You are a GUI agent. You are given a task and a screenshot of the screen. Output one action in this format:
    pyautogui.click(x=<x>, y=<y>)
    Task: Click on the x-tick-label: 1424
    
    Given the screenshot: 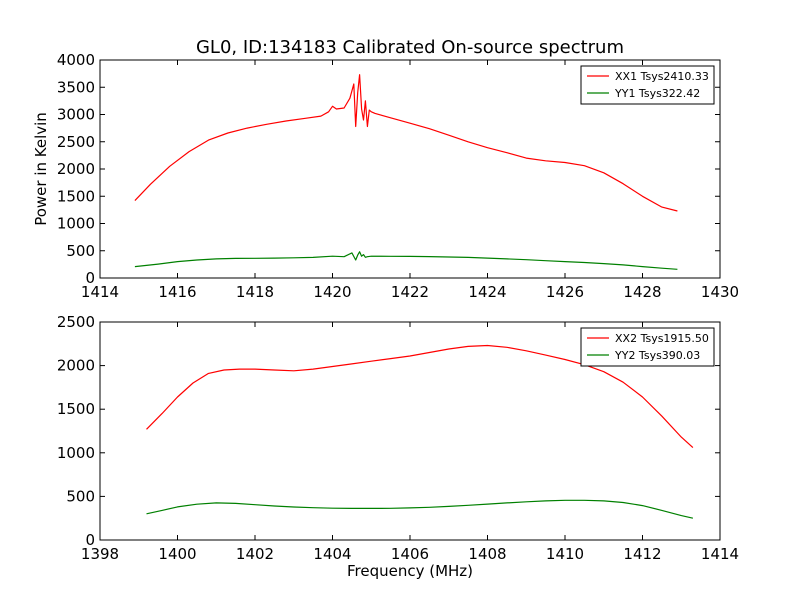 What is the action you would take?
    pyautogui.click(x=487, y=292)
    